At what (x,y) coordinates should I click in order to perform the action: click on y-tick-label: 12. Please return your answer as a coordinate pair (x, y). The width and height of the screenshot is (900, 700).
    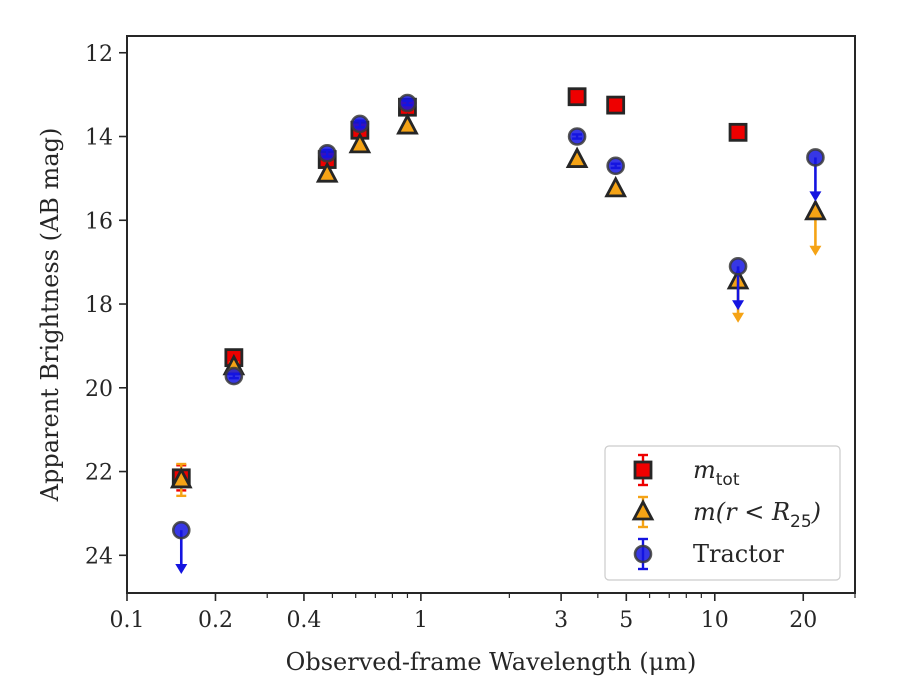
    Looking at the image, I should click on (99, 54).